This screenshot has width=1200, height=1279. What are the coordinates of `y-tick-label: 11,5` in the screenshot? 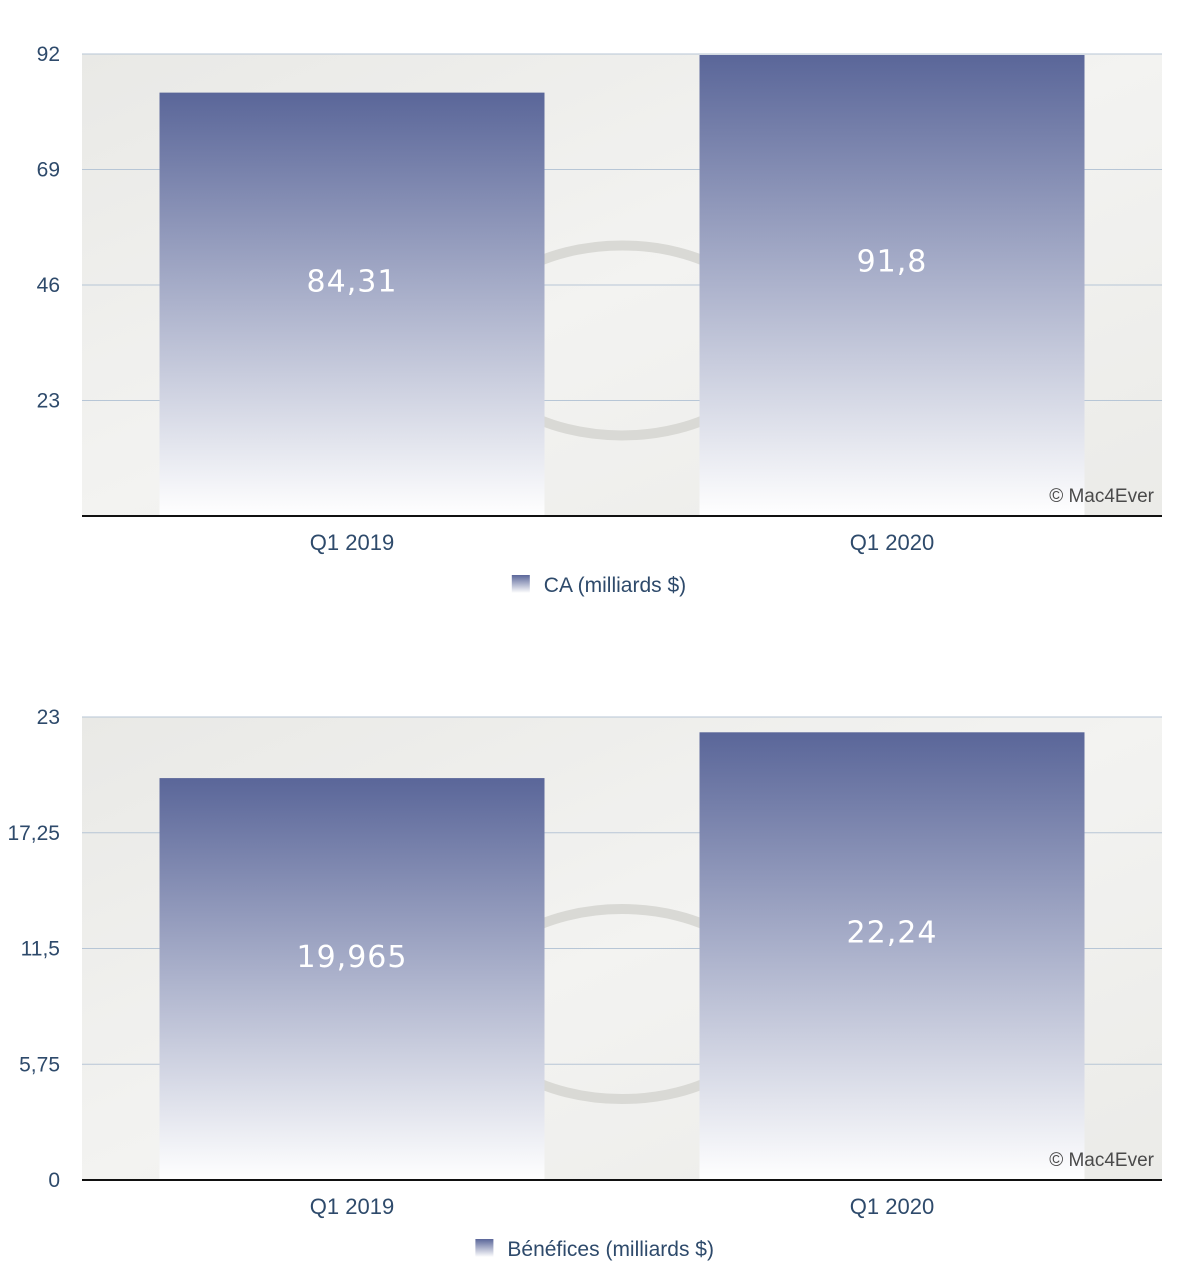 It's located at (40, 949).